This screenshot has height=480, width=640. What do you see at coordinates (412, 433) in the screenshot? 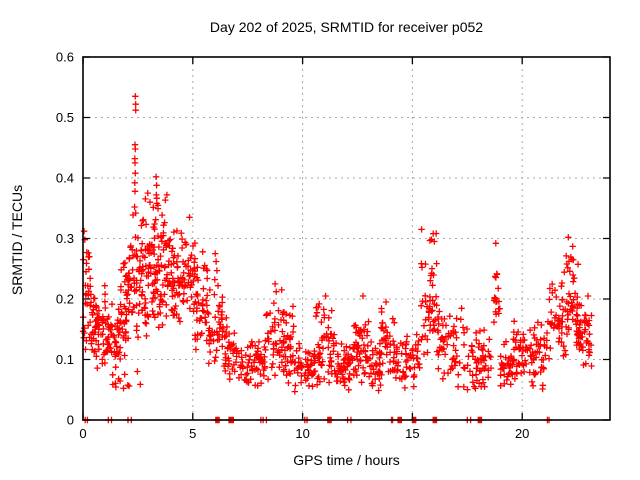
I see `x-tick-label: 15` at bounding box center [412, 433].